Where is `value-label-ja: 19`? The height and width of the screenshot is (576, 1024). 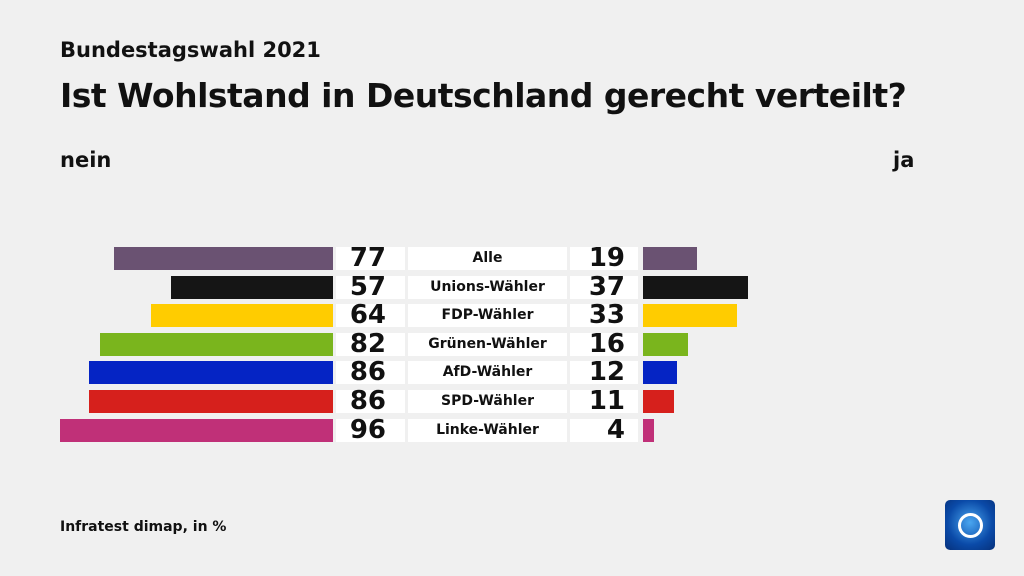 value-label-ja: 19 is located at coordinates (606, 258).